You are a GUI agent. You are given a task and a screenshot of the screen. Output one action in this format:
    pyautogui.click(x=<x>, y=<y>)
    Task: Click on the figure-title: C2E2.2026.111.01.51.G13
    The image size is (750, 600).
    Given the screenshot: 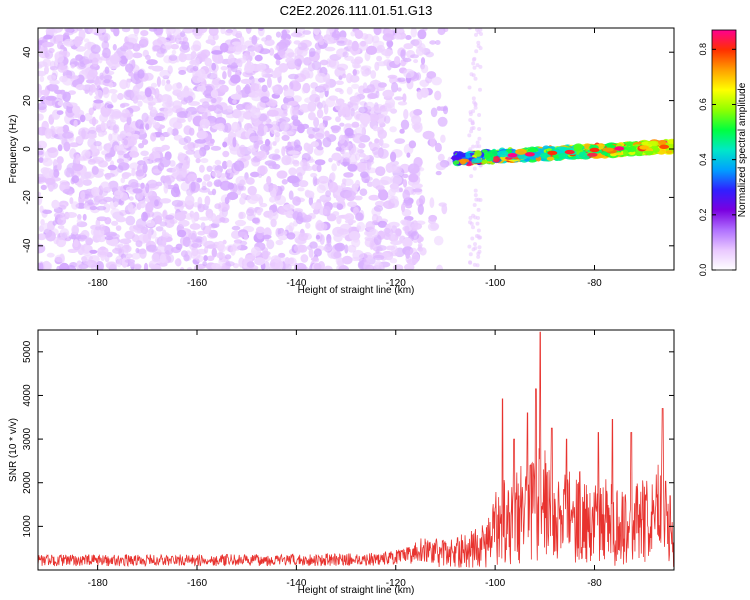 What is the action you would take?
    pyautogui.click(x=356, y=10)
    